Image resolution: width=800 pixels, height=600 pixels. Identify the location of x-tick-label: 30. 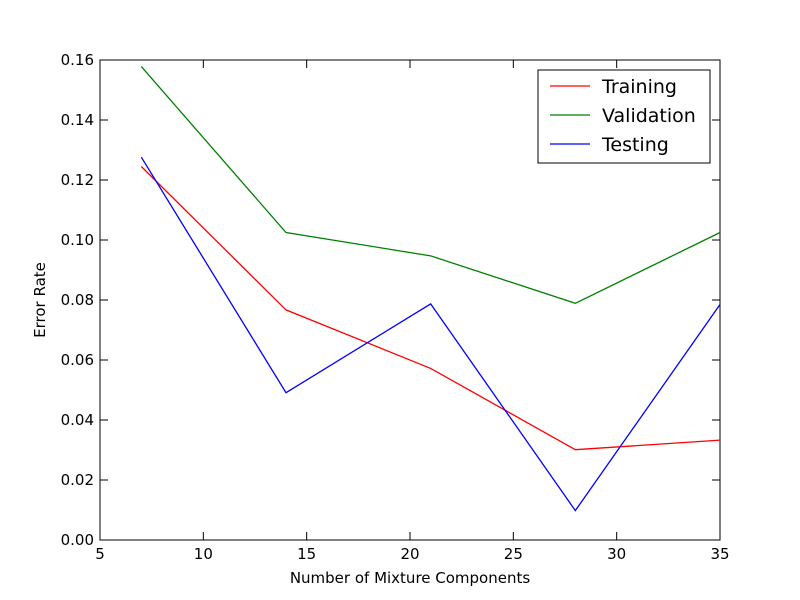
(616, 554).